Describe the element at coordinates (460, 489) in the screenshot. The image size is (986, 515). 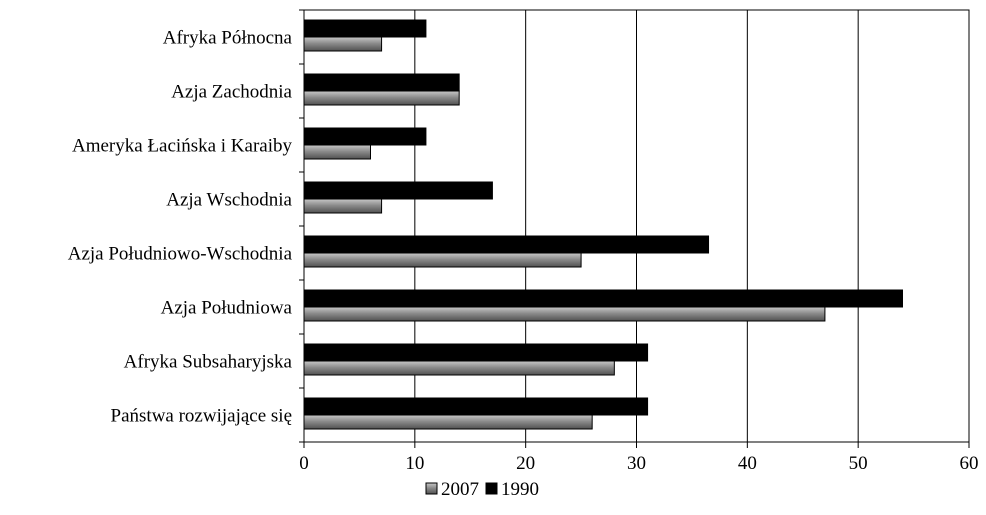
I see `legend-label-2007: 2007` at that location.